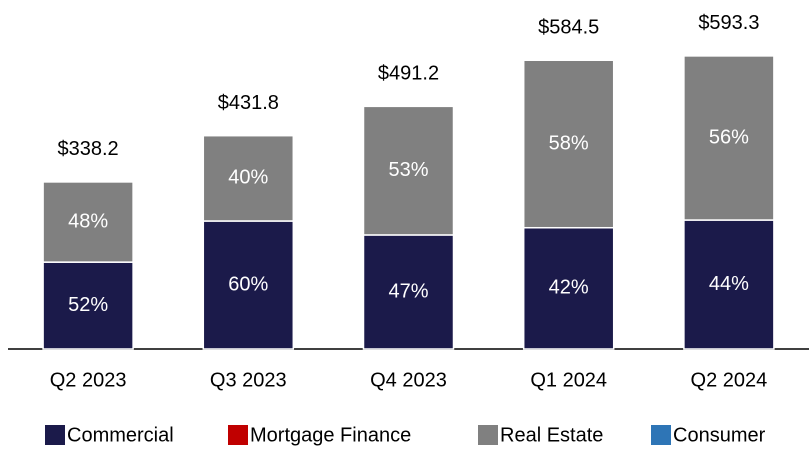 The height and width of the screenshot is (449, 809). I want to click on total-label: $584.5, so click(568, 28).